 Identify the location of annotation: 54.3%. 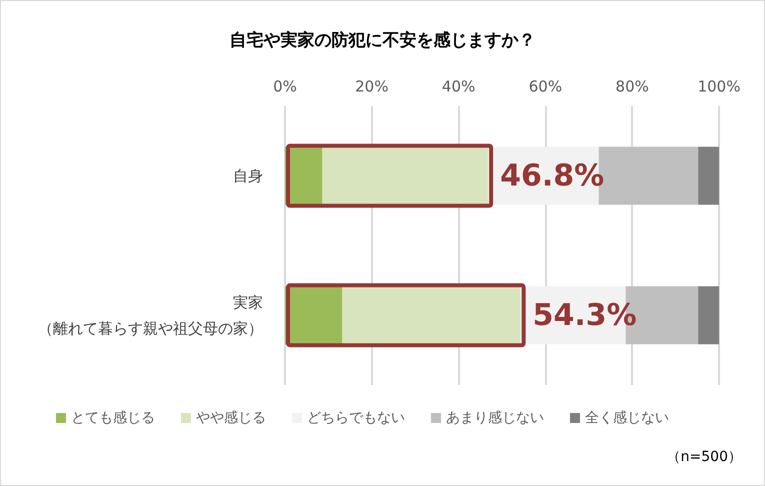
(584, 315).